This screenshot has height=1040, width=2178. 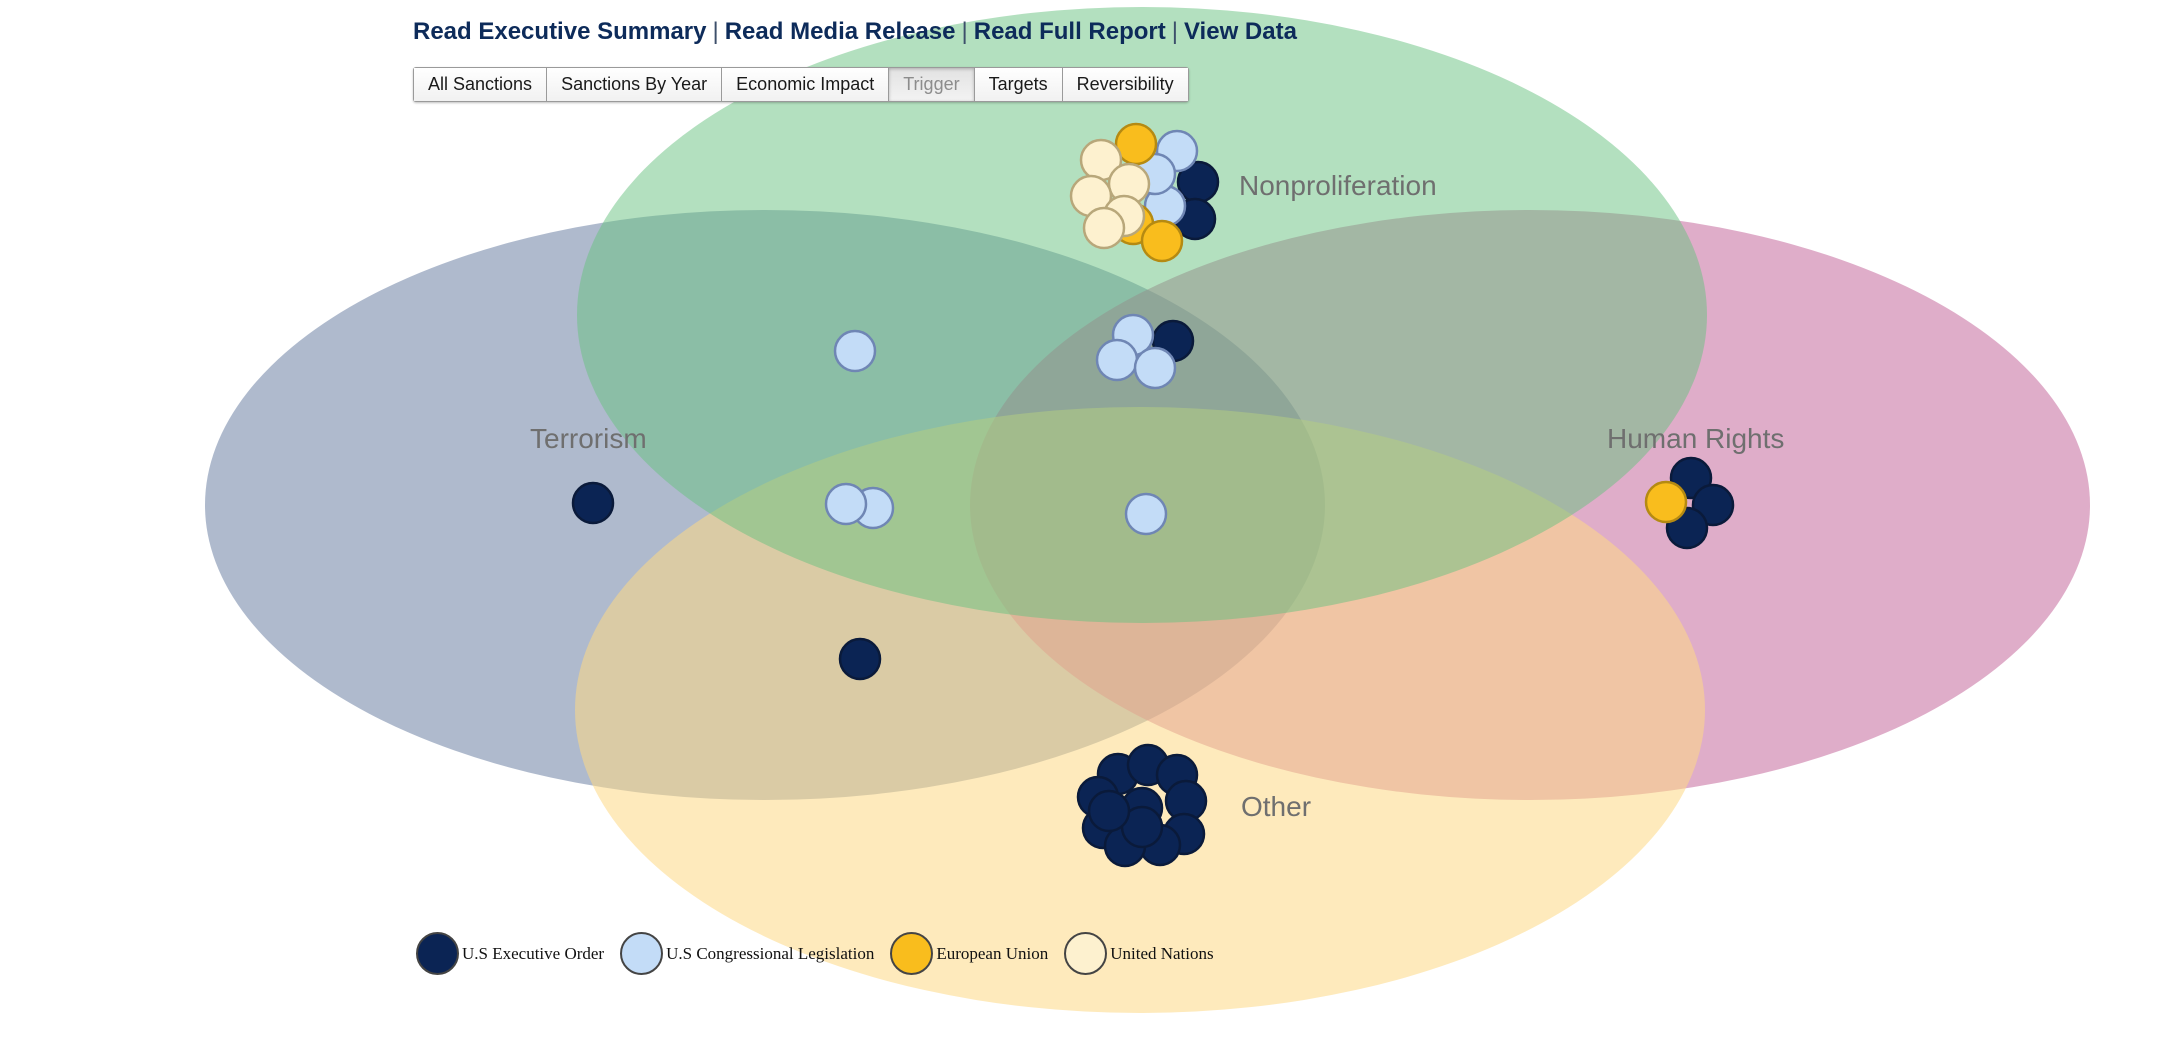 What do you see at coordinates (481, 84) in the screenshot?
I see `tab-all-sanctions: All Sanctions` at bounding box center [481, 84].